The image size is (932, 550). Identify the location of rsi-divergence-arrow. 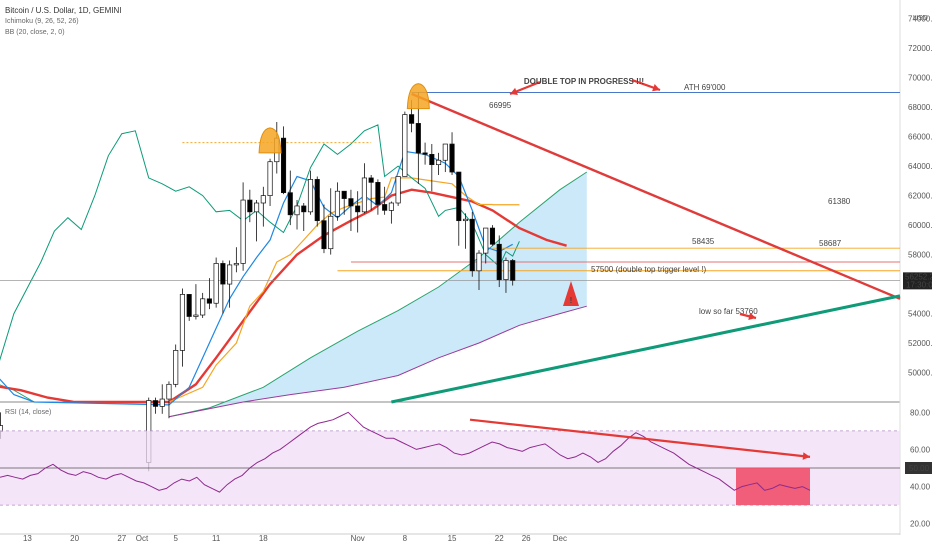
(640, 439).